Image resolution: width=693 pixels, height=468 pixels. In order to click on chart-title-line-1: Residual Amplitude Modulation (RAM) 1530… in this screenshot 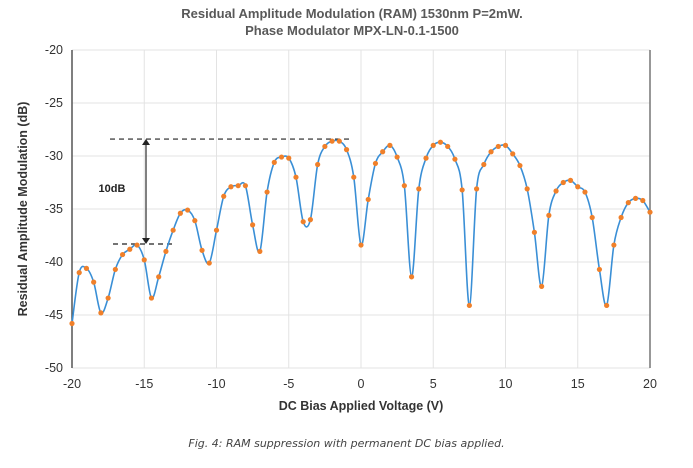, I will do `click(352, 13)`.